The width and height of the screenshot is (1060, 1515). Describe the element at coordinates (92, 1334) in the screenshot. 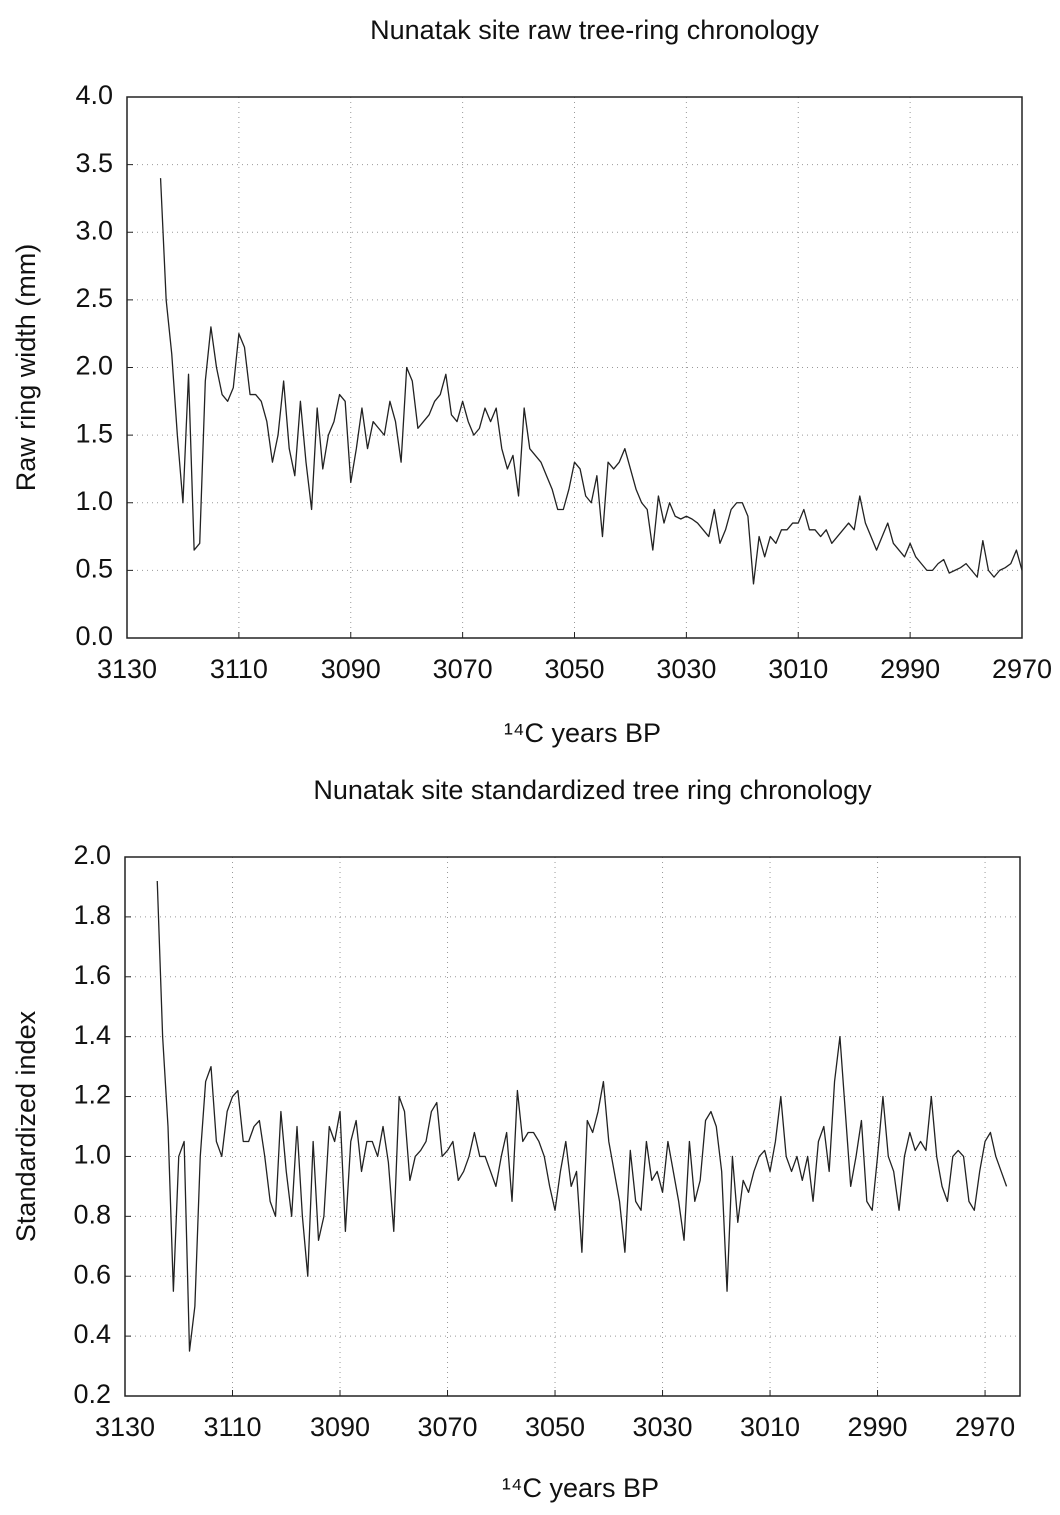

I see `y-tick-label: 0.4` at that location.